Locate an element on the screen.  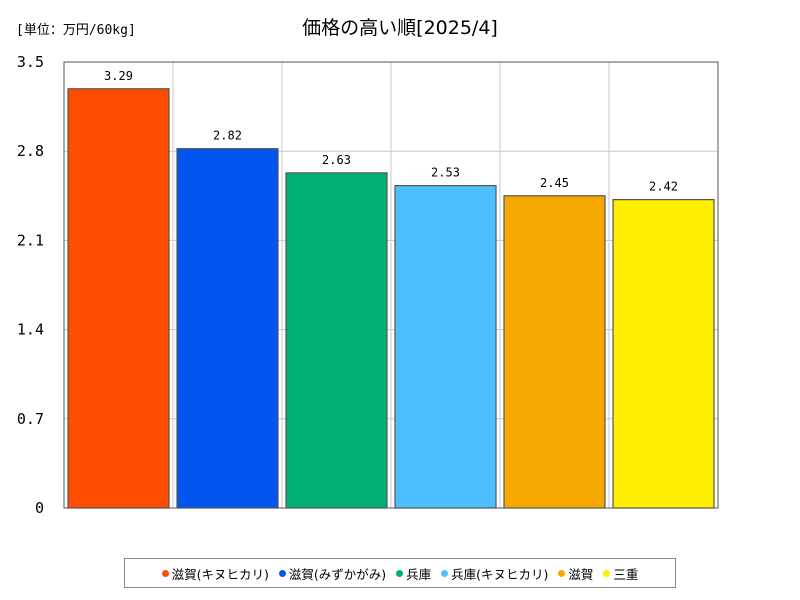
legend-item: 三重 is located at coordinates (620, 573).